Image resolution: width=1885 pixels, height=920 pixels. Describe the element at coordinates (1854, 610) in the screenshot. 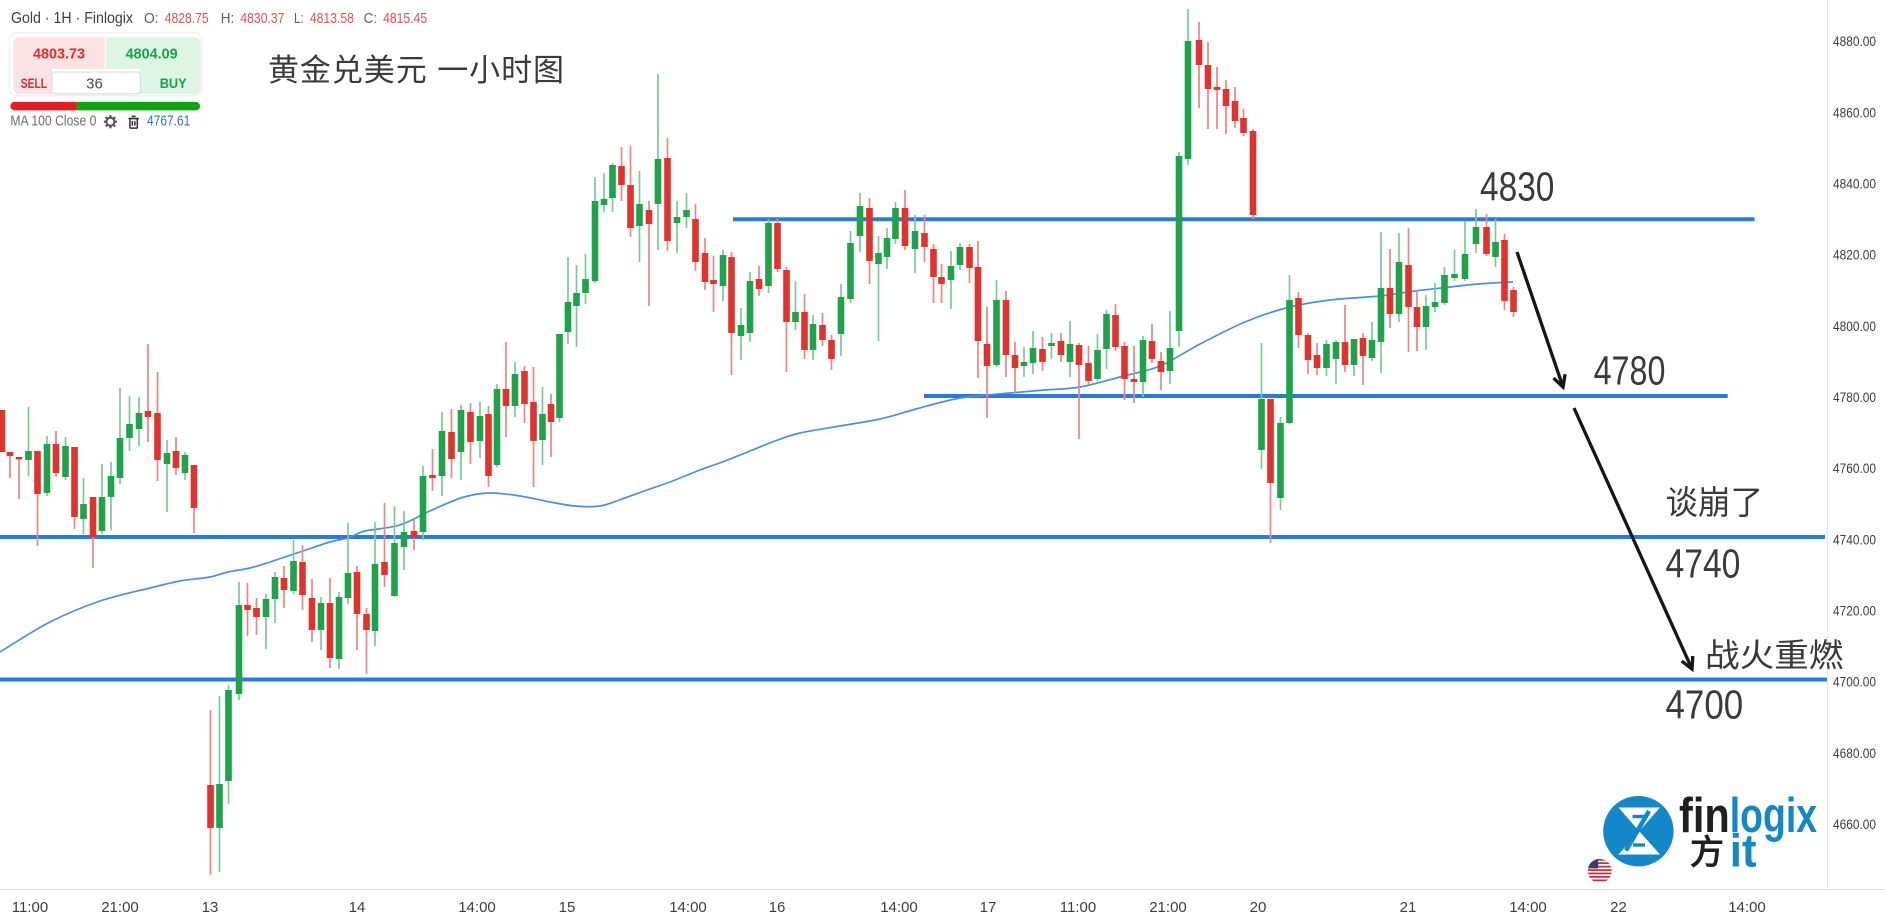

I see `svg-text: 4720.00` at that location.